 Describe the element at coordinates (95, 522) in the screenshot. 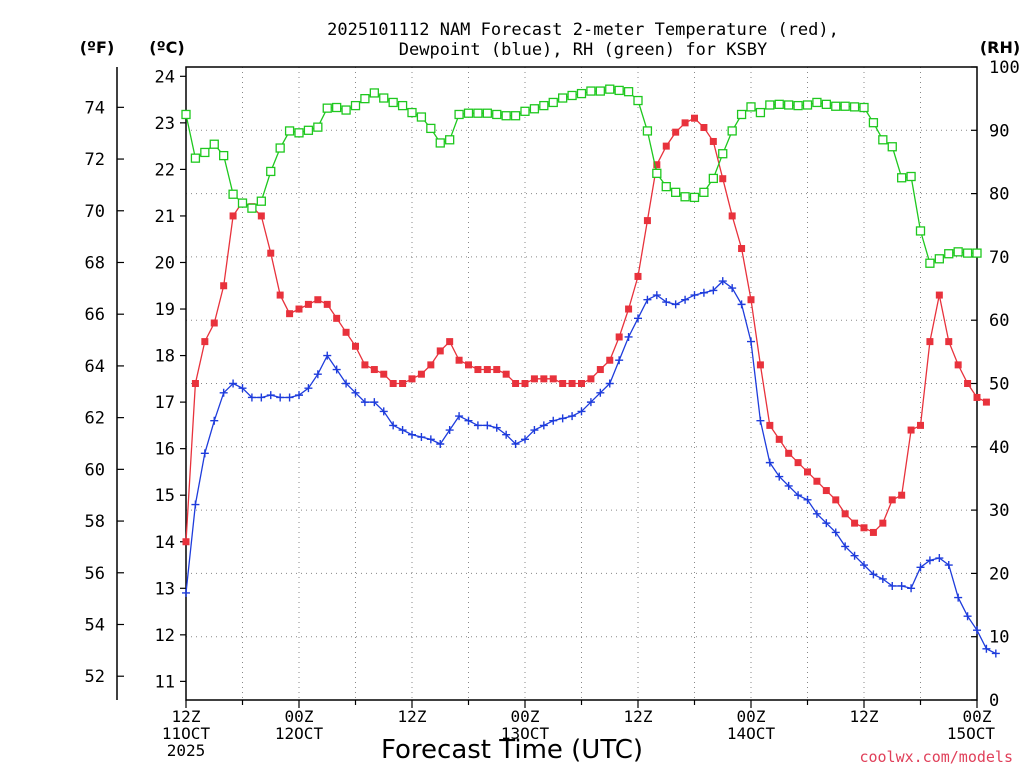

I see `fahrenheit-tick-label: 58` at that location.